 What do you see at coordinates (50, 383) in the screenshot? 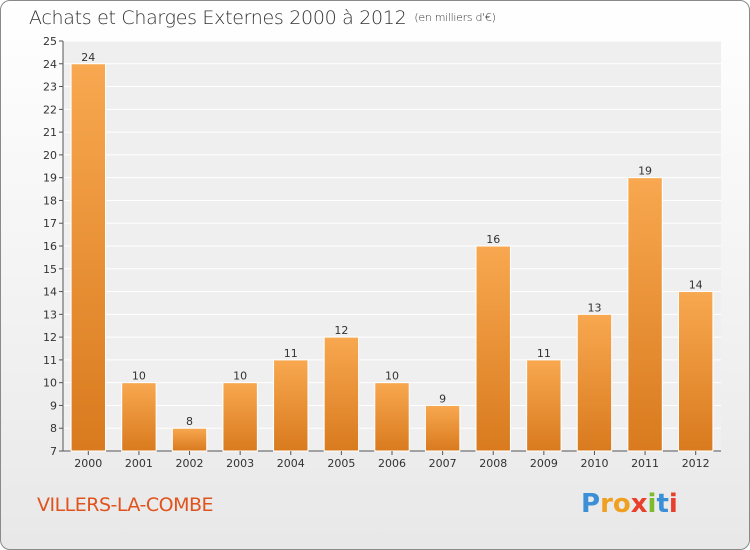
I see `y-tick-label: 10` at bounding box center [50, 383].